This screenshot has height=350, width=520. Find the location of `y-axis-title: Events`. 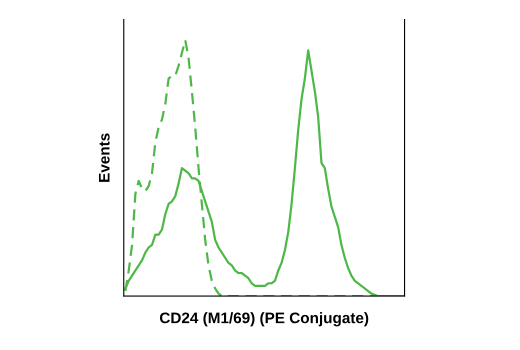

y-axis-title: Events is located at coordinates (104, 157).